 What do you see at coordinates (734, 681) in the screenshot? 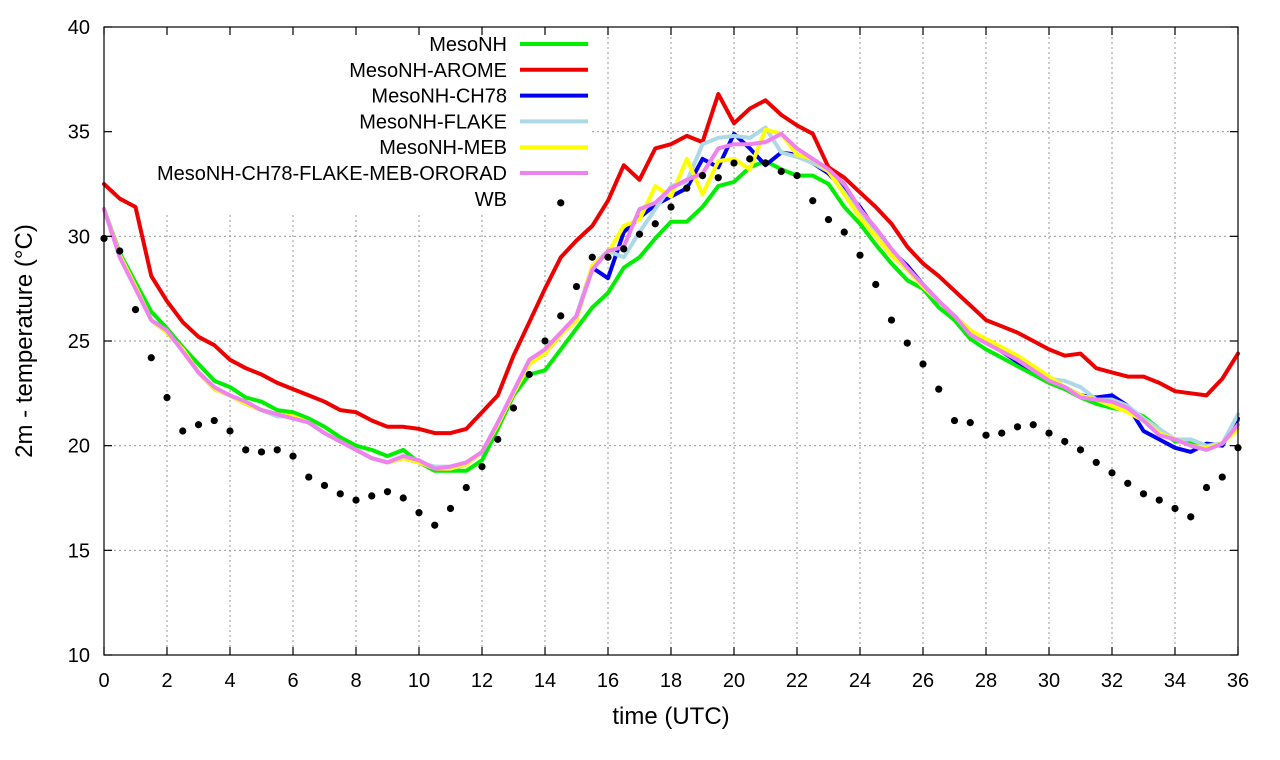
I see `x-tick-label: 20` at bounding box center [734, 681].